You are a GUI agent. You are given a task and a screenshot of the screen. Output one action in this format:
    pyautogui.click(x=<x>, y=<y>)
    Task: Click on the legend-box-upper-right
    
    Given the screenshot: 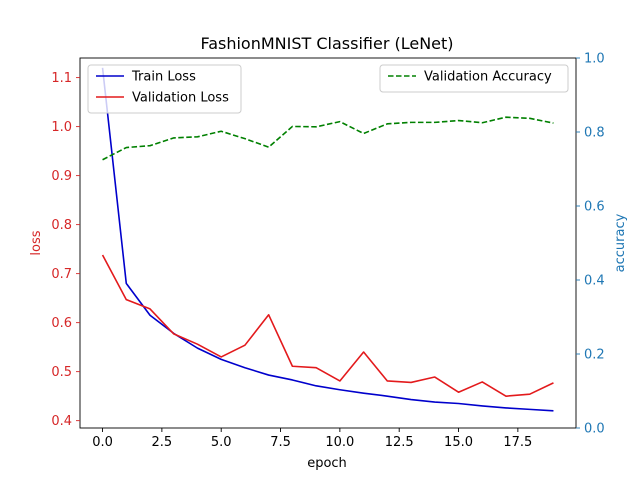 What is the action you would take?
    pyautogui.click(x=474, y=78)
    